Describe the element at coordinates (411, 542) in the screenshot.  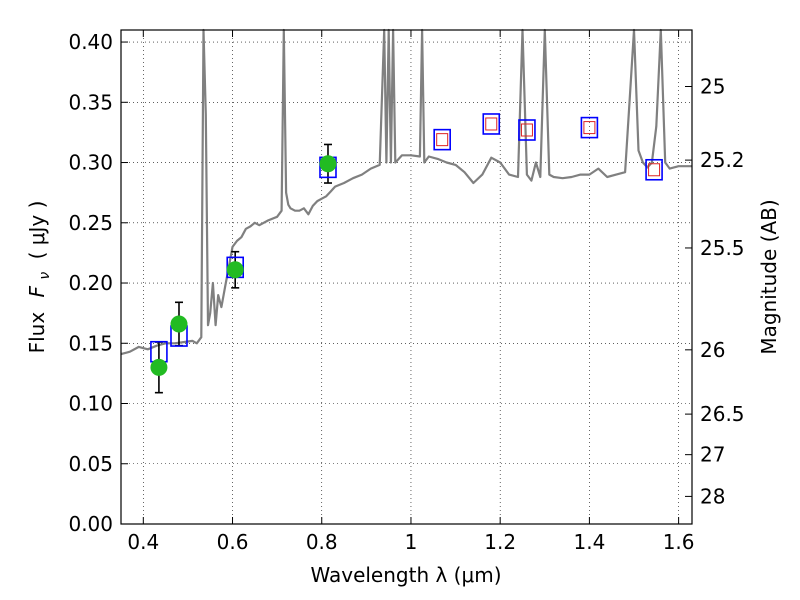
I see `x-tick-label: 1` at that location.